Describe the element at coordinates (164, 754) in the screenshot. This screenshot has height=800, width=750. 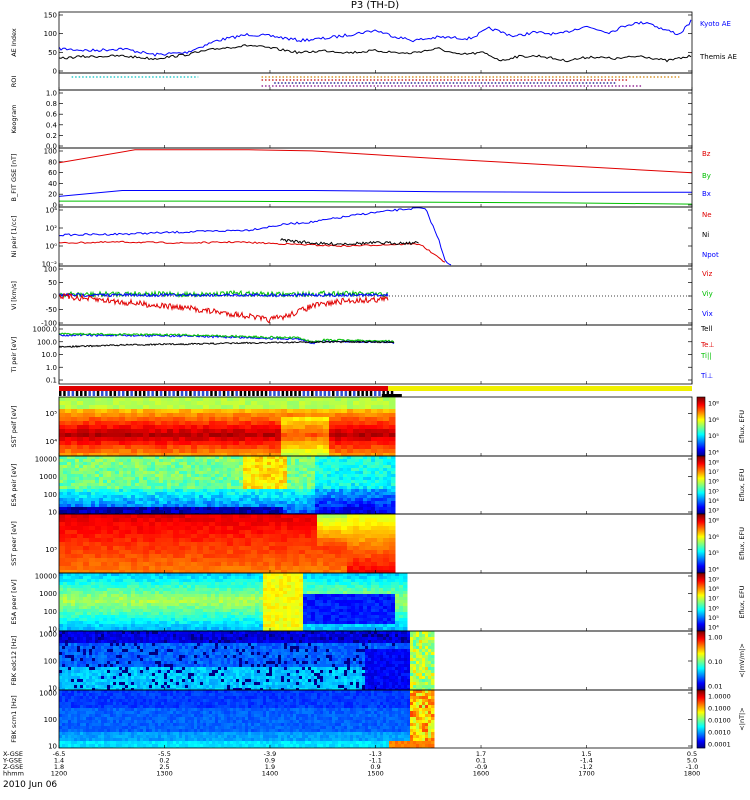
I see `xtick-label-x-gse: -5.5` at that location.